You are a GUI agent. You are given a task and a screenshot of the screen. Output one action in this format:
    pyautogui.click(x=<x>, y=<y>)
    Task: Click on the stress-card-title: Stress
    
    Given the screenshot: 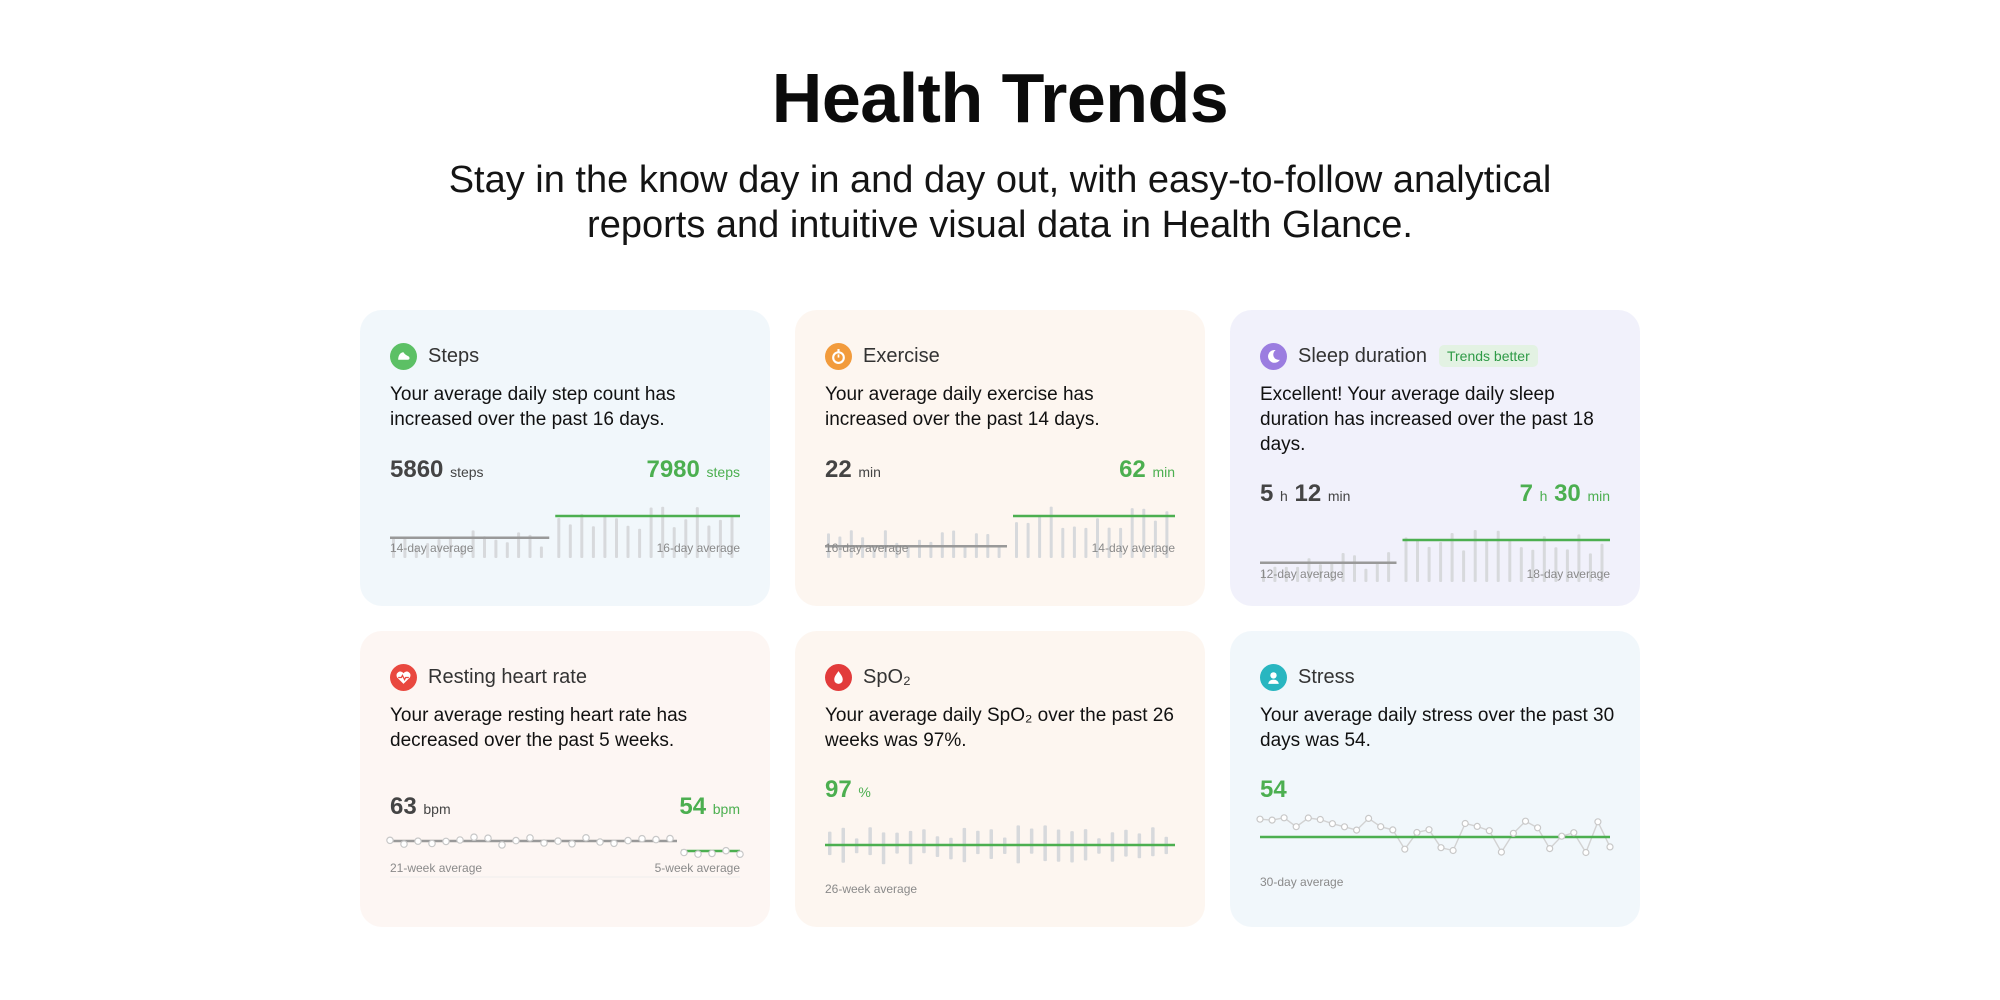 What is the action you would take?
    pyautogui.click(x=1326, y=676)
    